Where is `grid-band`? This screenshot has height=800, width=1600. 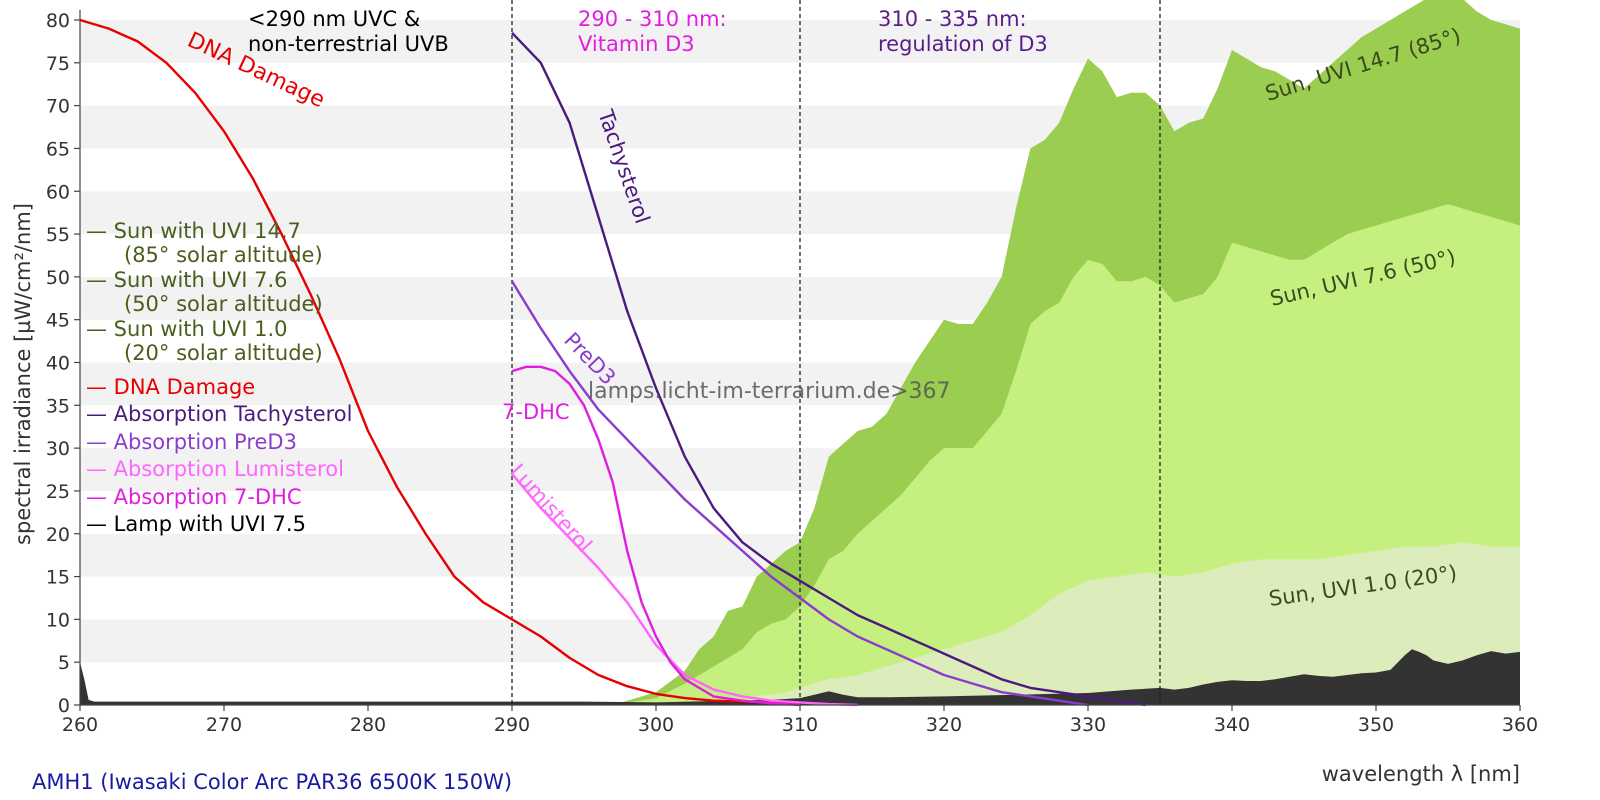 grid-band is located at coordinates (800, 41).